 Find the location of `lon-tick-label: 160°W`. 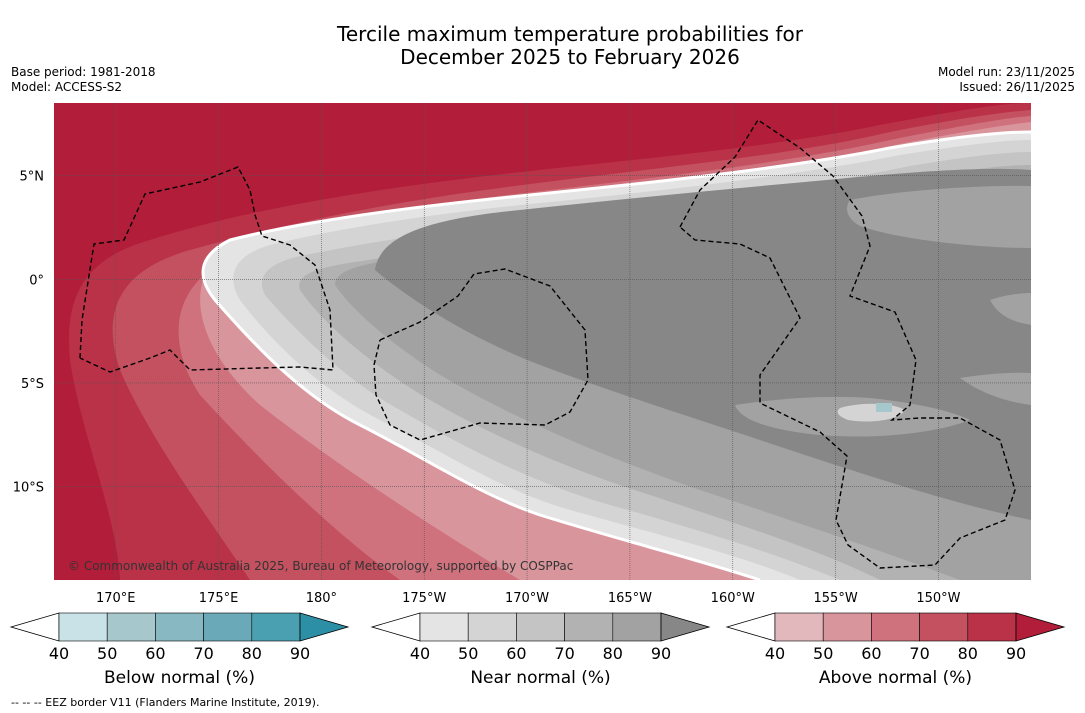

lon-tick-label: 160°W is located at coordinates (733, 598).